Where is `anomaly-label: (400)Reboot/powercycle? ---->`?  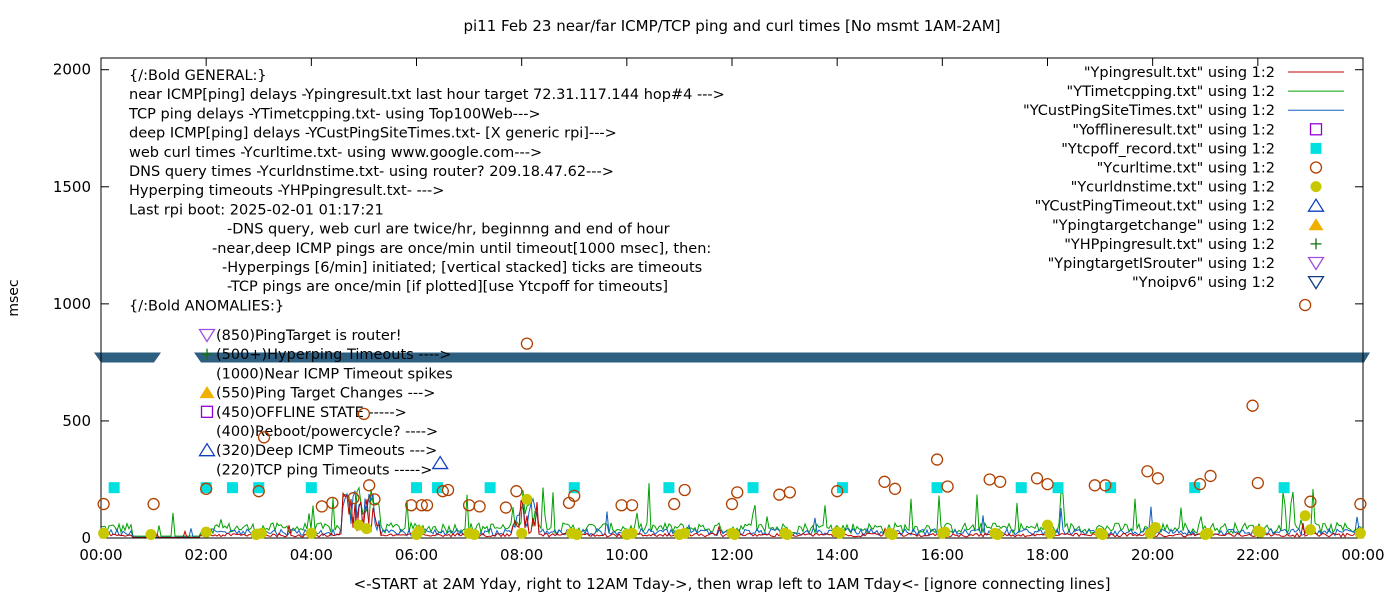
anomaly-label: (400)Reboot/powercycle? ----> is located at coordinates (327, 432).